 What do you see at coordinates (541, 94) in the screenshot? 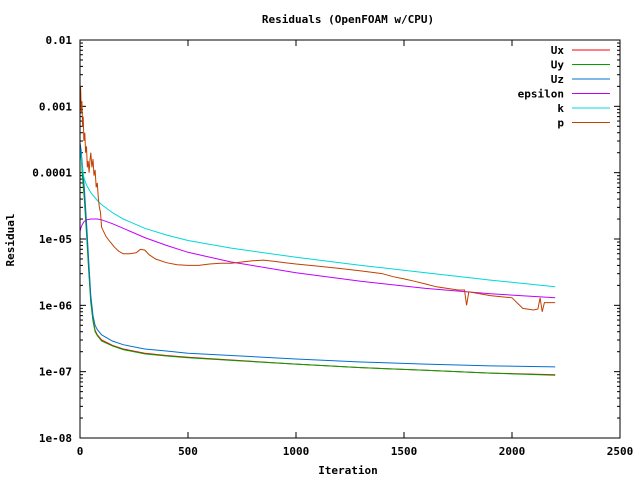
I see `legend-label: epsilon` at bounding box center [541, 94].